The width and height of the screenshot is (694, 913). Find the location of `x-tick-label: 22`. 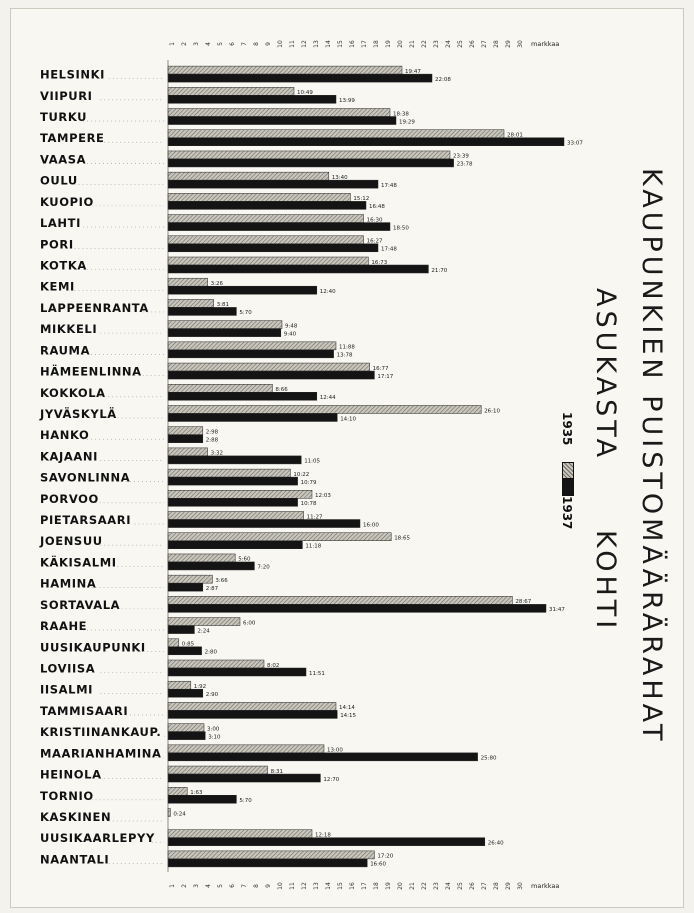

x-tick-label: 22 is located at coordinates (424, 886).